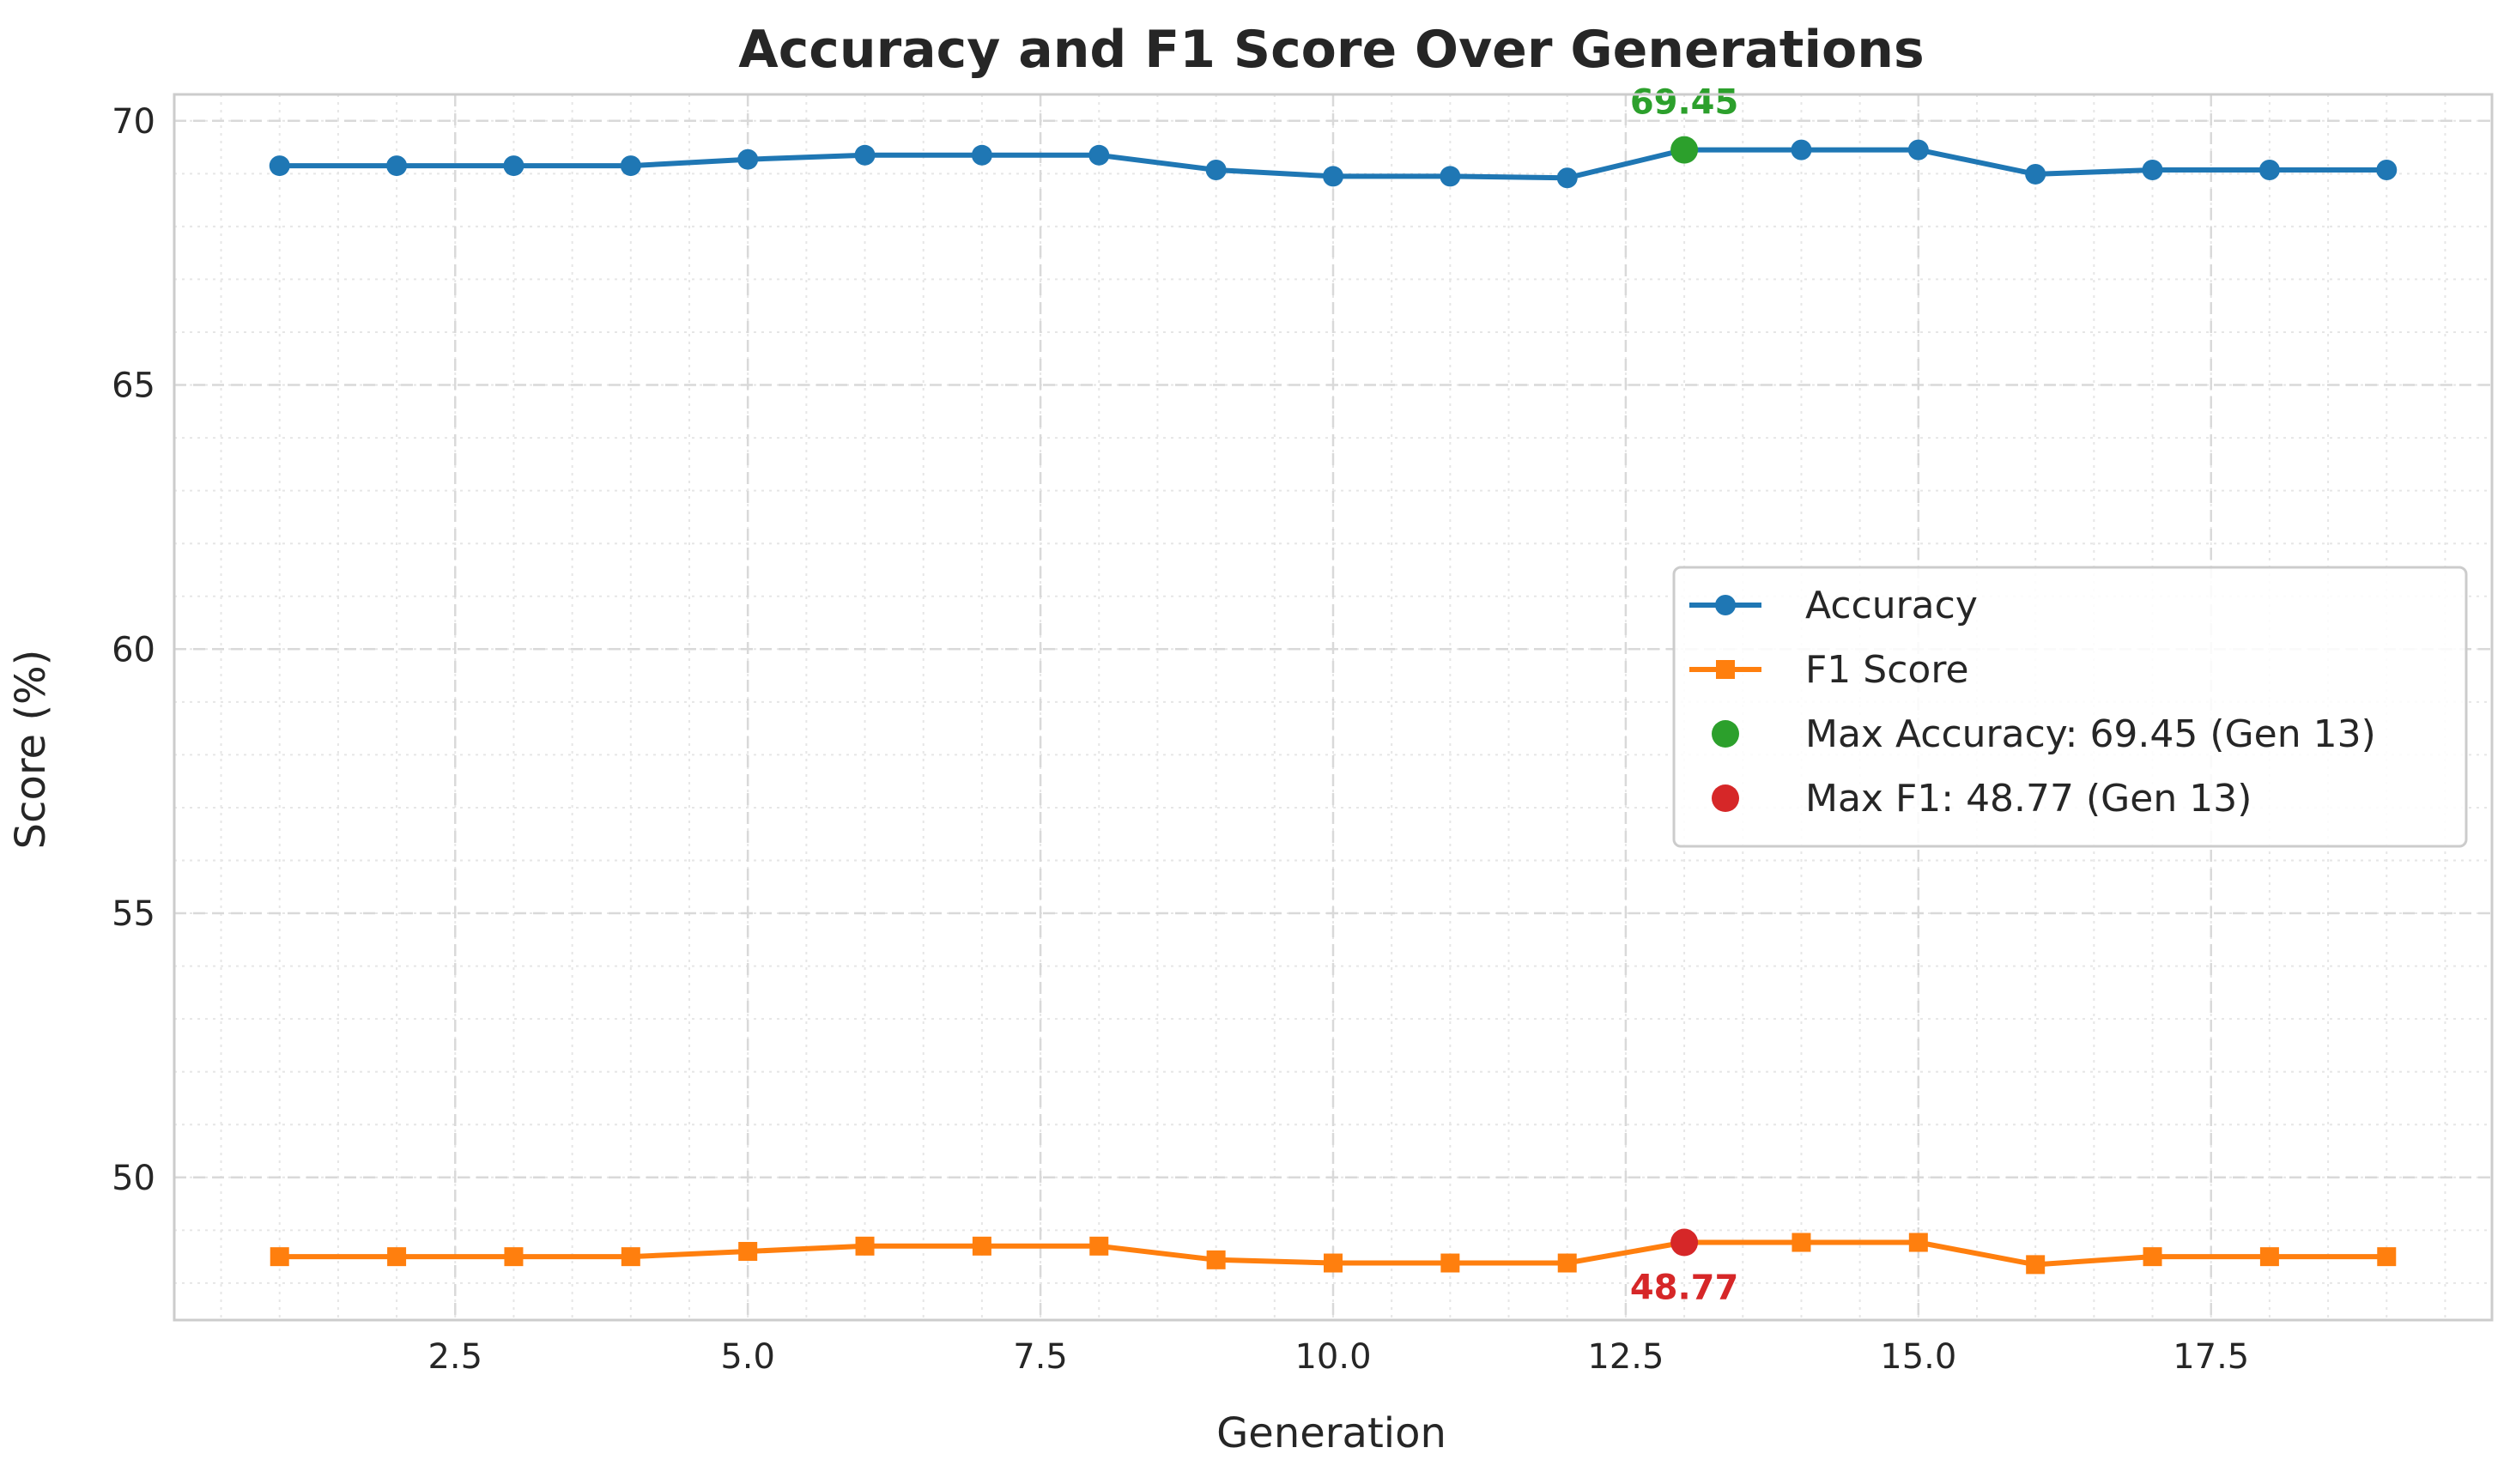  What do you see at coordinates (1918, 1357) in the screenshot?
I see `x-tick-label: 15.0` at bounding box center [1918, 1357].